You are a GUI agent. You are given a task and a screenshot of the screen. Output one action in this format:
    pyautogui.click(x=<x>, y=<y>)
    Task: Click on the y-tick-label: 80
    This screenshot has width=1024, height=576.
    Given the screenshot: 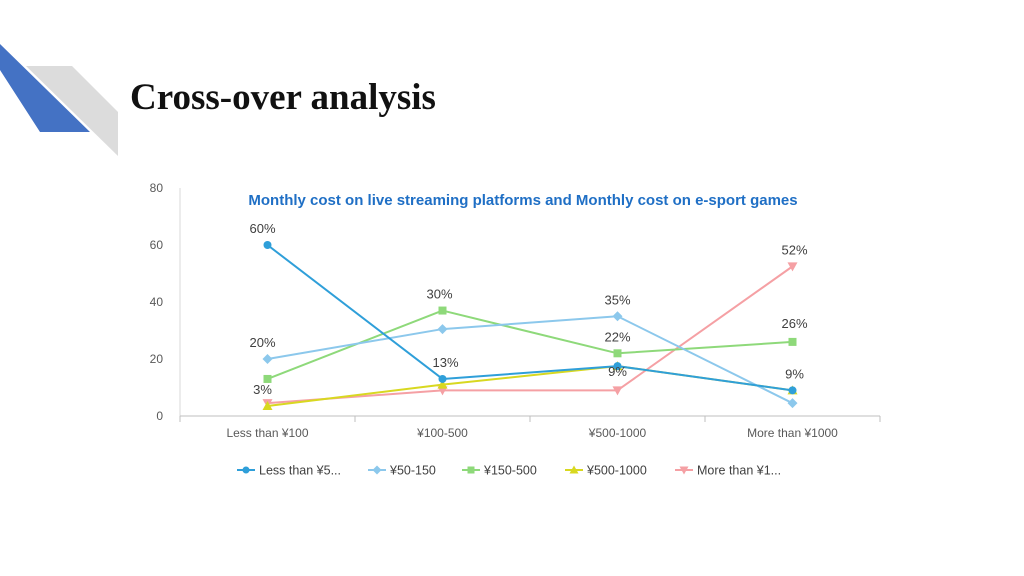 What is the action you would take?
    pyautogui.click(x=157, y=188)
    